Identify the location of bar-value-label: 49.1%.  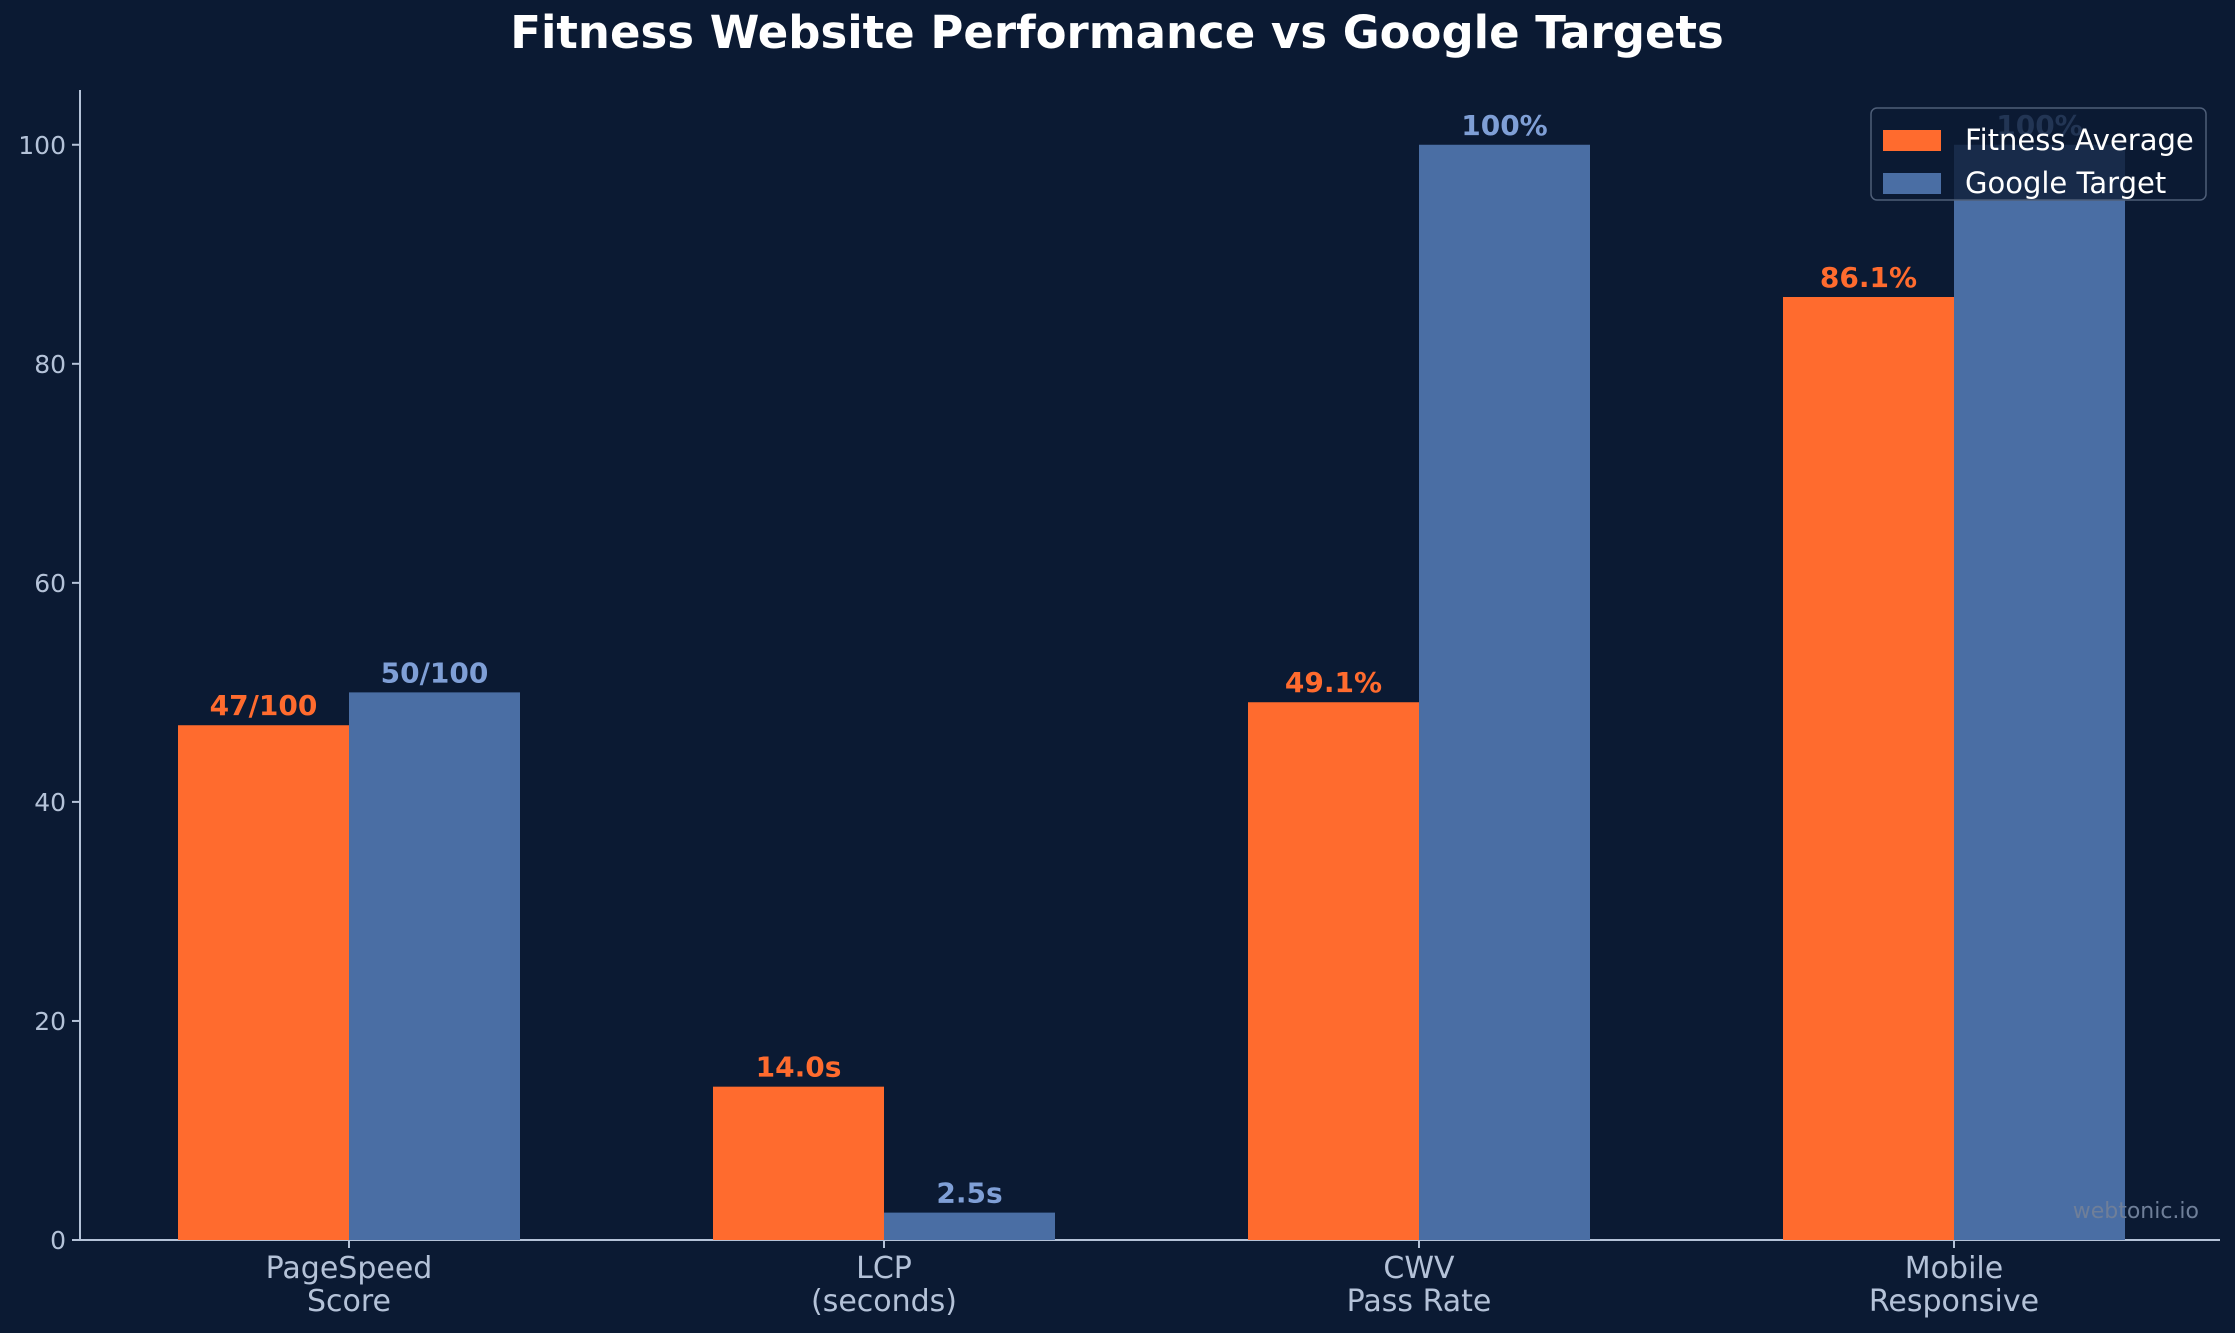
(1333, 682).